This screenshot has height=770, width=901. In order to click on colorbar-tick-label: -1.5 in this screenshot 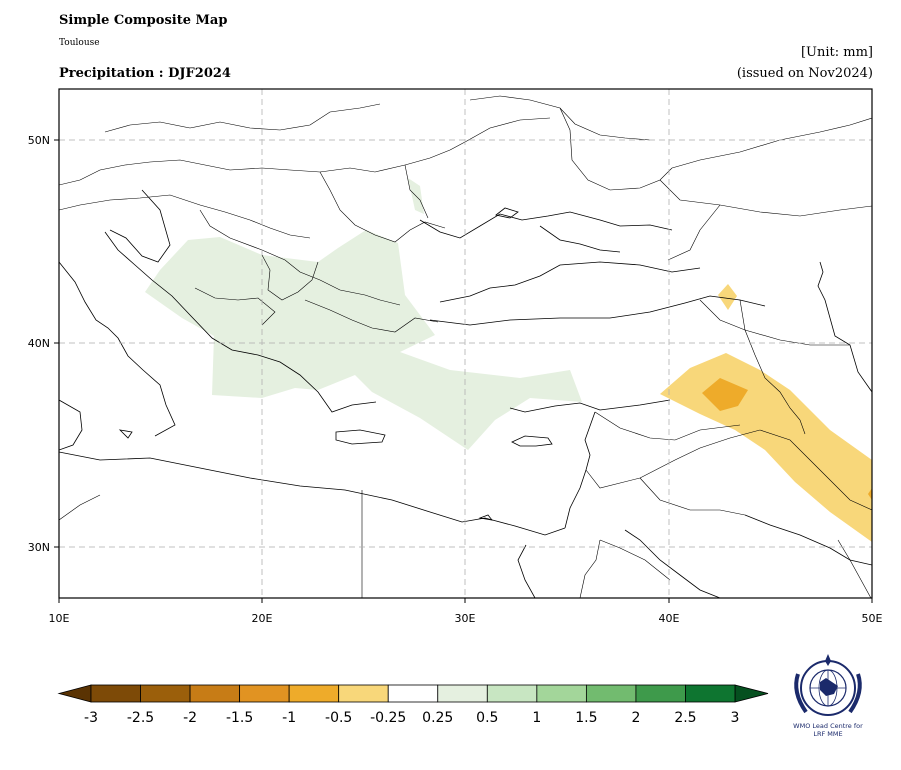, I will do `click(239, 718)`.